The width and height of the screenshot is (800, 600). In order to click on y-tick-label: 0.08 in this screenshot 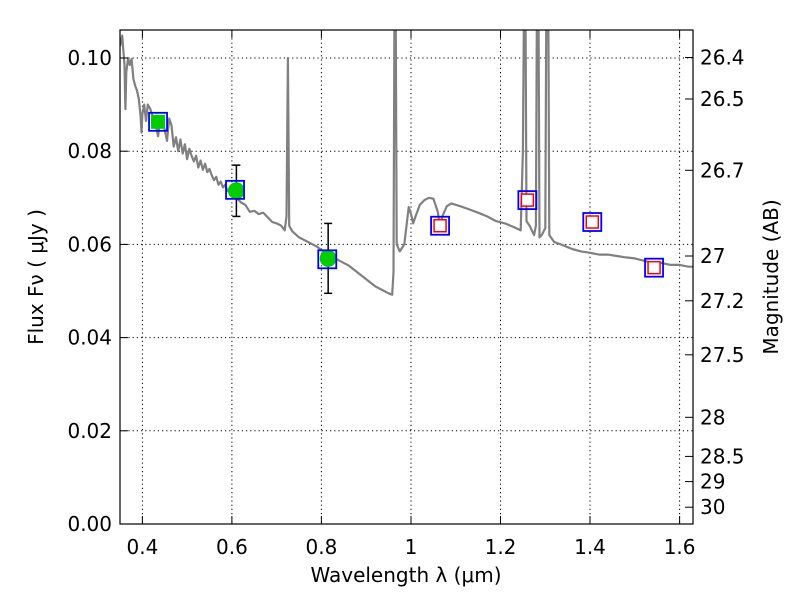, I will do `click(89, 151)`.